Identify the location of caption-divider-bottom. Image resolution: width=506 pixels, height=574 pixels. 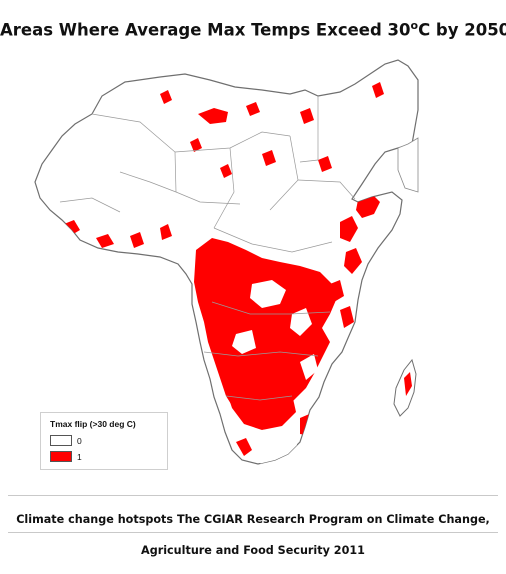
(253, 532).